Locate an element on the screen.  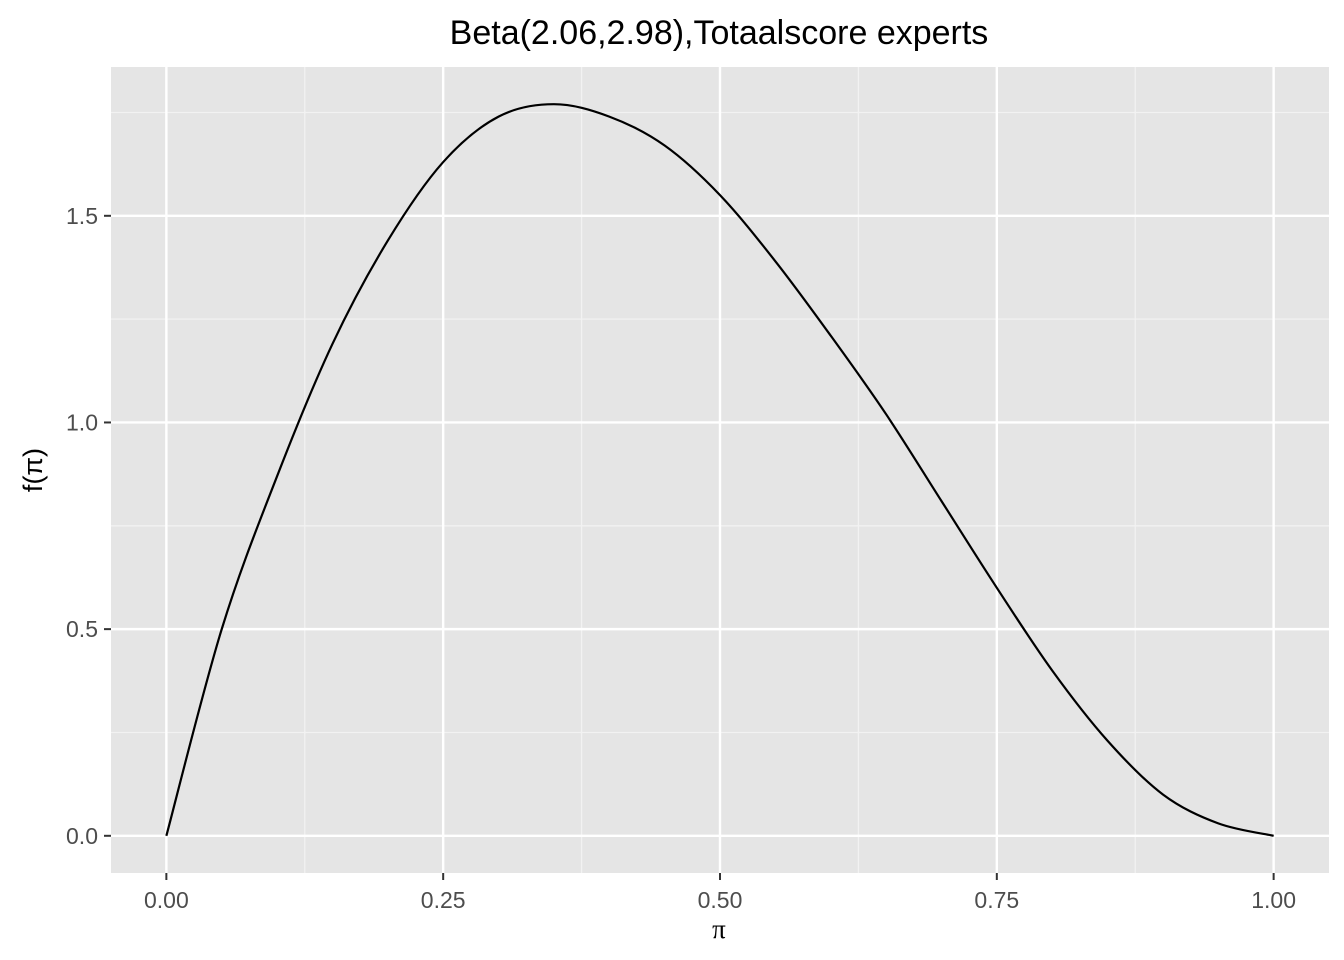
y-tick-label: 1.5 is located at coordinates (82, 216).